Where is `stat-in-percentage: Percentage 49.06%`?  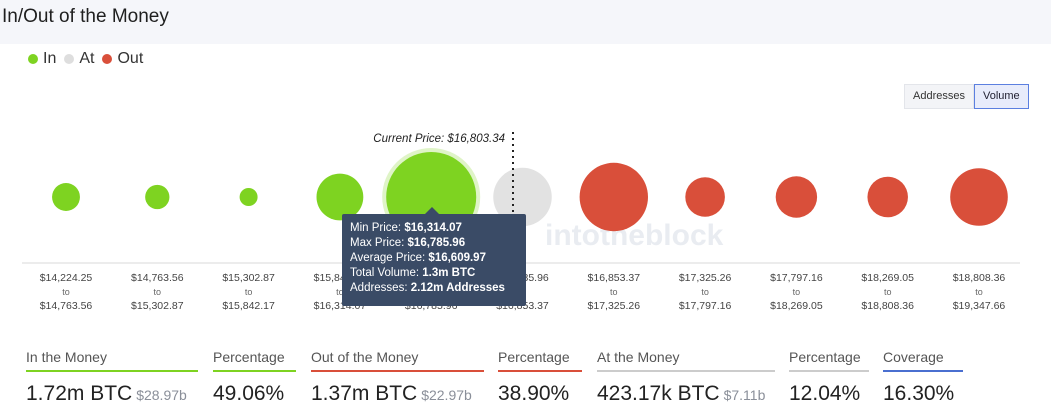 stat-in-percentage: Percentage 49.06% is located at coordinates (254, 376).